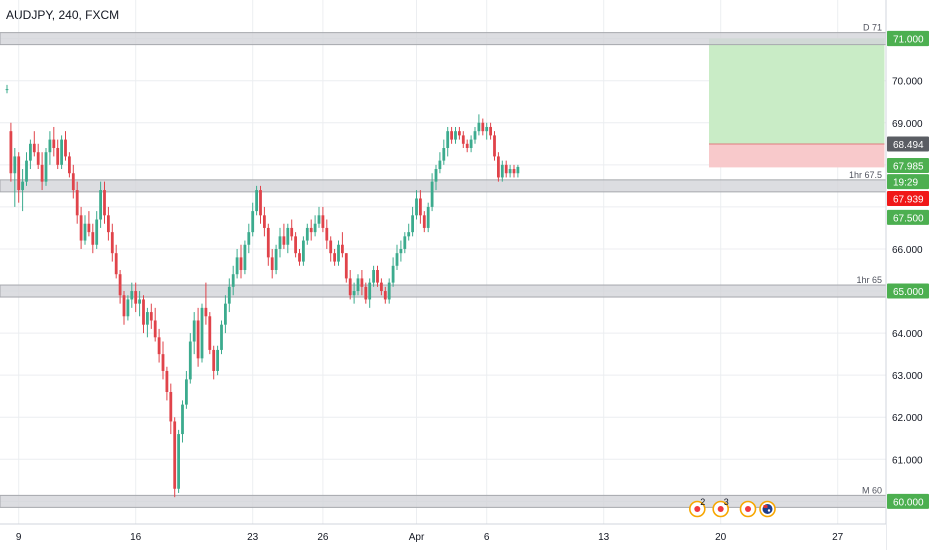  I want to click on y-tick-label: 64.000, so click(907, 334).